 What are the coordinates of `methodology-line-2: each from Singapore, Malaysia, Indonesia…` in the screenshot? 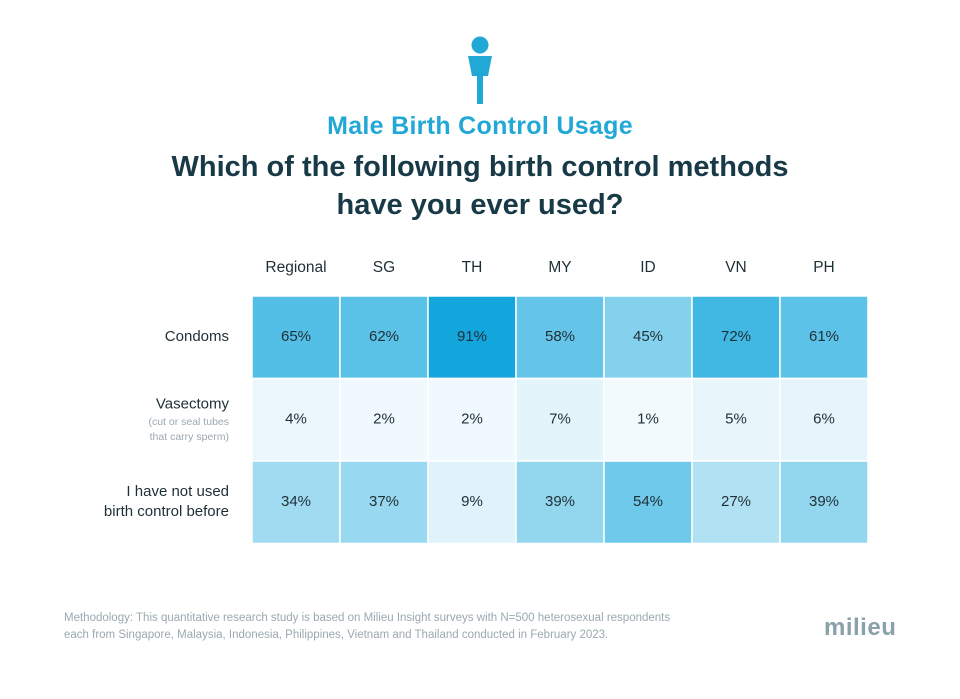 It's located at (336, 635).